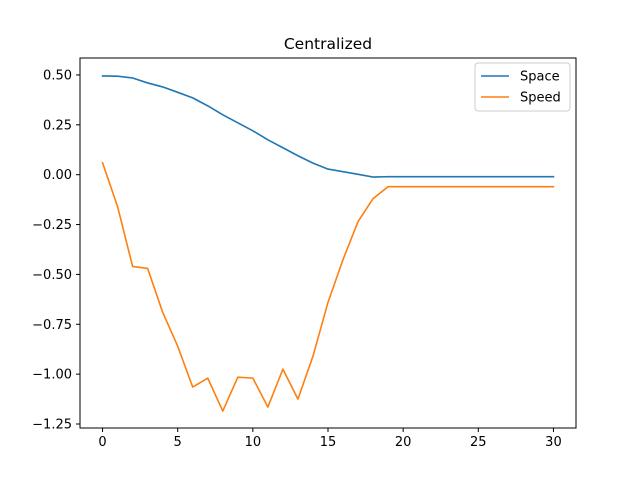 The height and width of the screenshot is (480, 640). Describe the element at coordinates (553, 442) in the screenshot. I see `x-tick-label: 30` at that location.